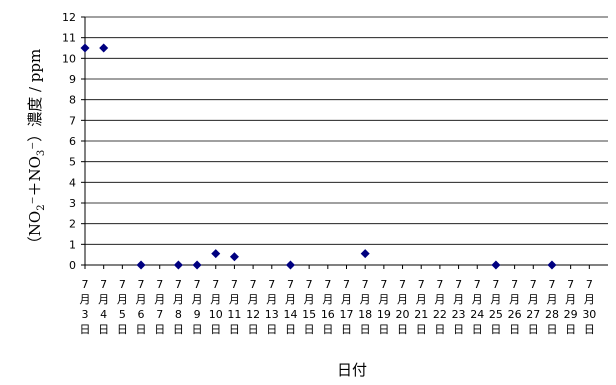 This screenshot has width=616, height=385. I want to click on y-tick-label: 4, so click(72, 182).